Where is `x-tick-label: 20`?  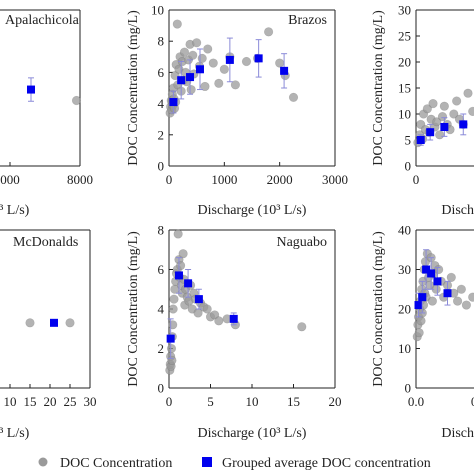
x-tick-label: 20 is located at coordinates (50, 401).